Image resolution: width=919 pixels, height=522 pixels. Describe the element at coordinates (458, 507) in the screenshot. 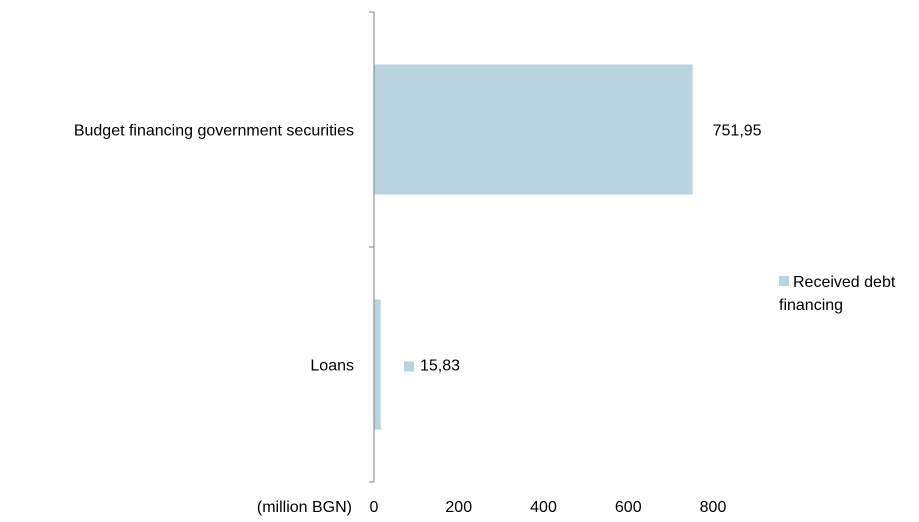

I see `x-tick-label: 200` at that location.